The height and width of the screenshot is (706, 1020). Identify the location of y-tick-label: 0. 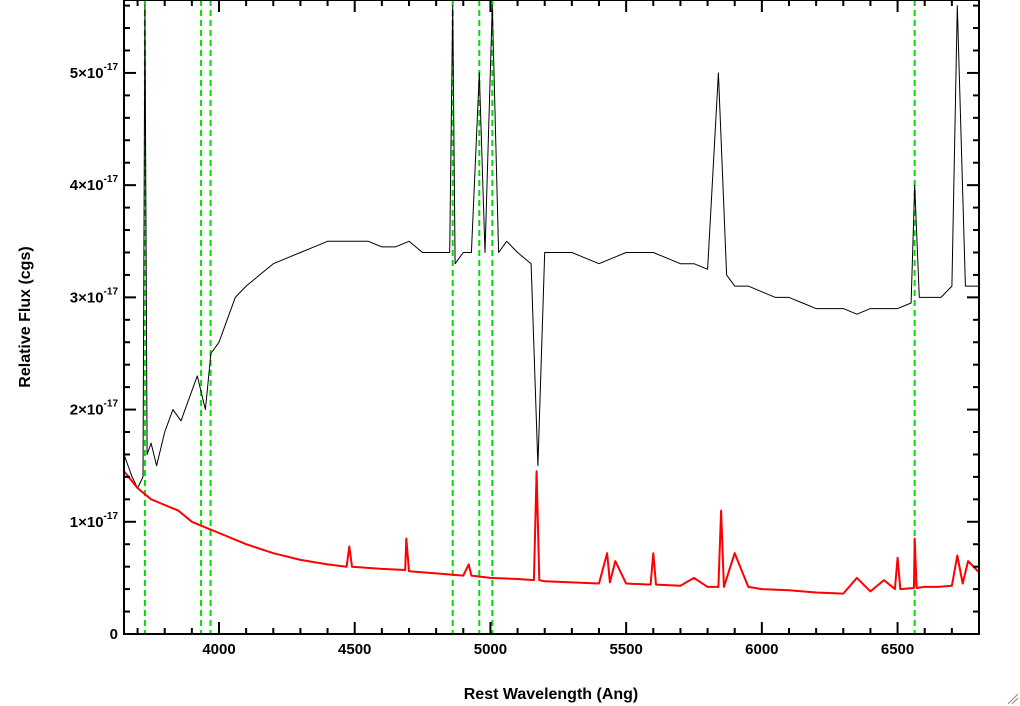
(114, 634).